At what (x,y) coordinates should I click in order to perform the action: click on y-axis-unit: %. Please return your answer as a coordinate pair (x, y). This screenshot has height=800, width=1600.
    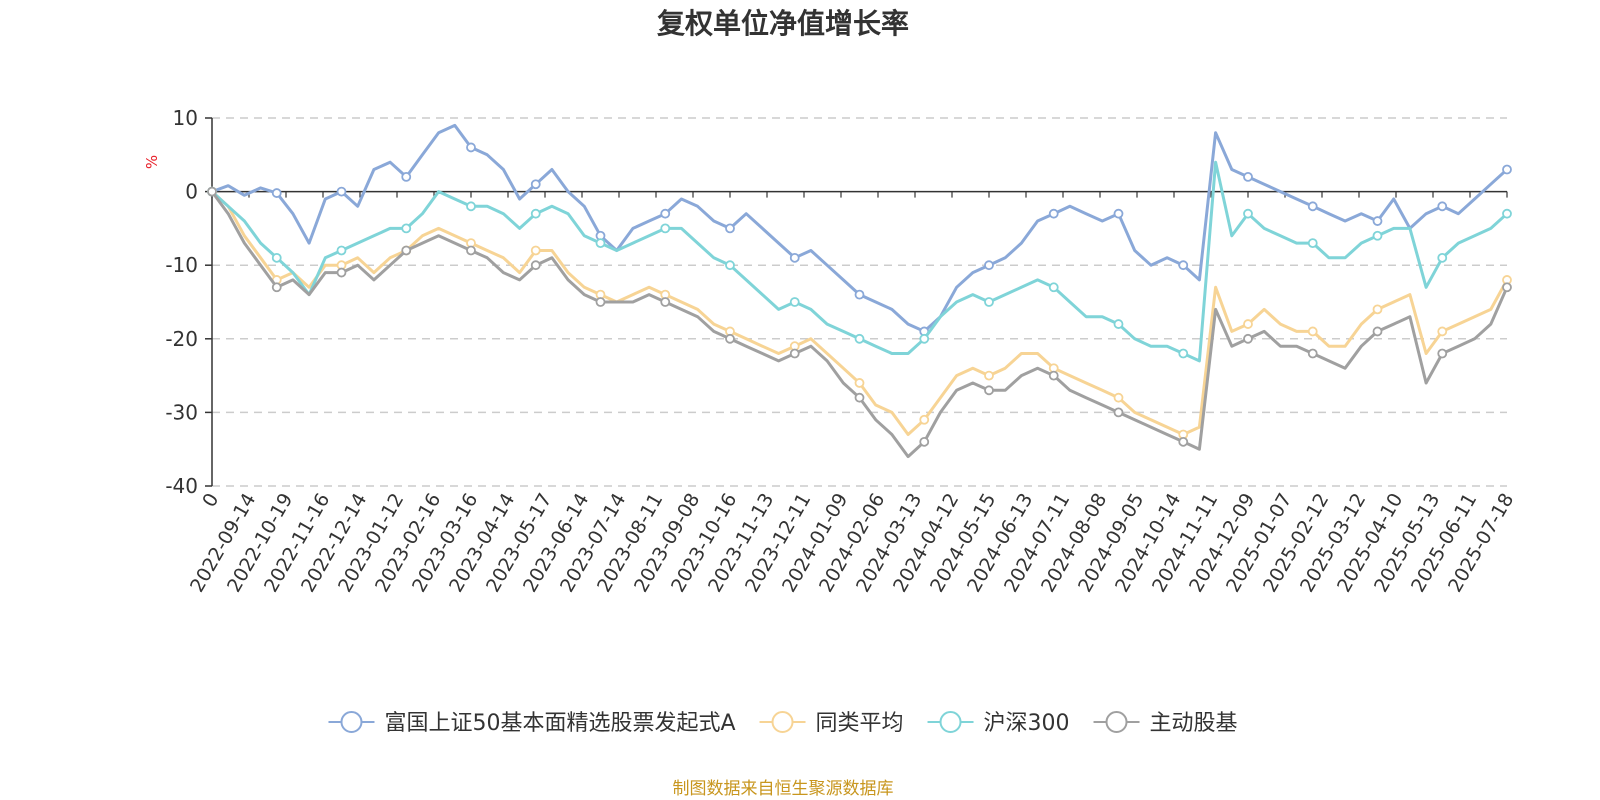
    Looking at the image, I should click on (152, 162).